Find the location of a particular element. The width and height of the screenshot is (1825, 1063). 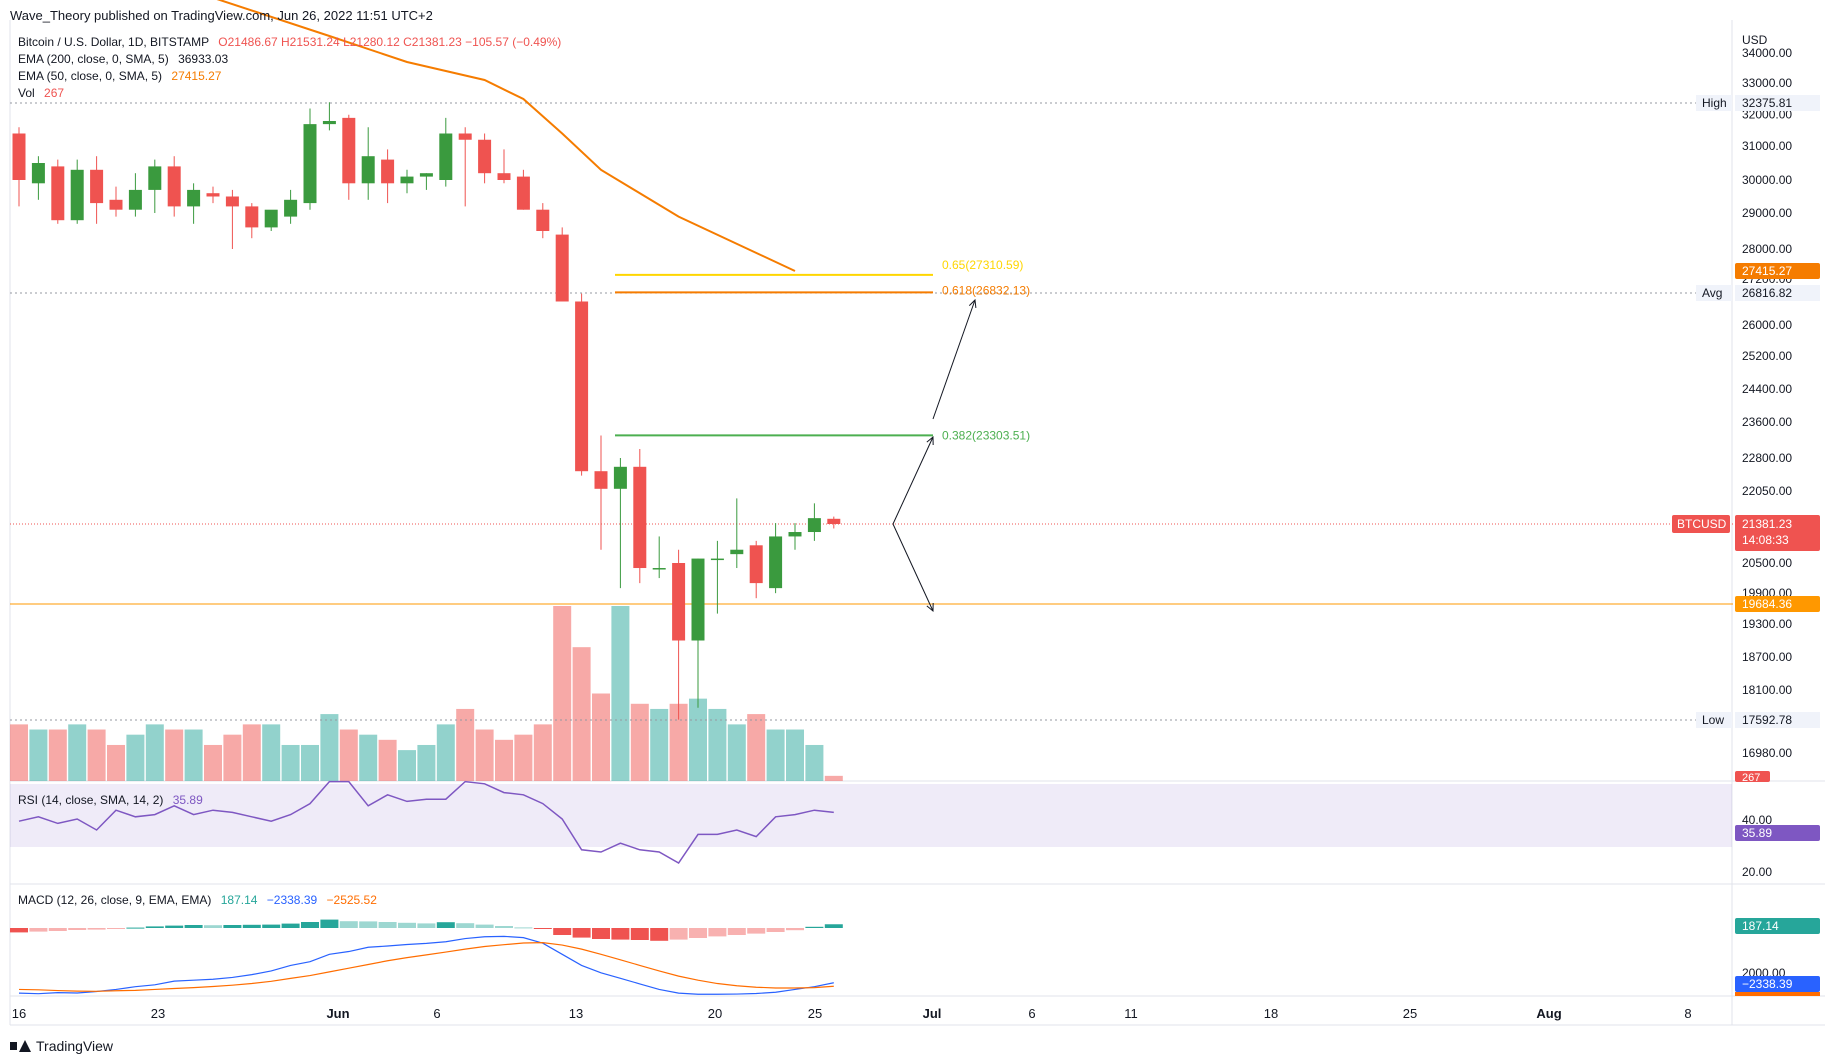

time-tick-label: 20 is located at coordinates (715, 1013).